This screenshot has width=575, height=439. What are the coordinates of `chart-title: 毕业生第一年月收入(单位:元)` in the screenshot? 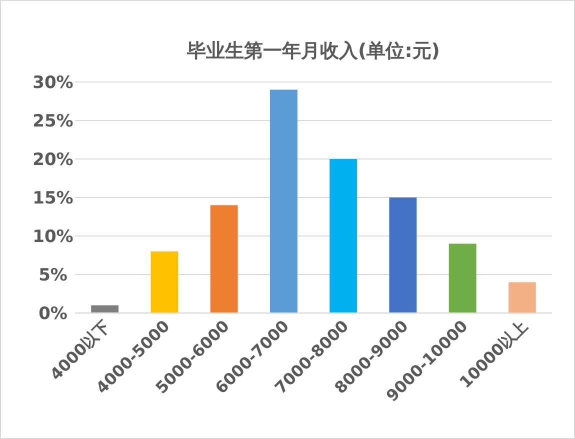 It's located at (313, 51).